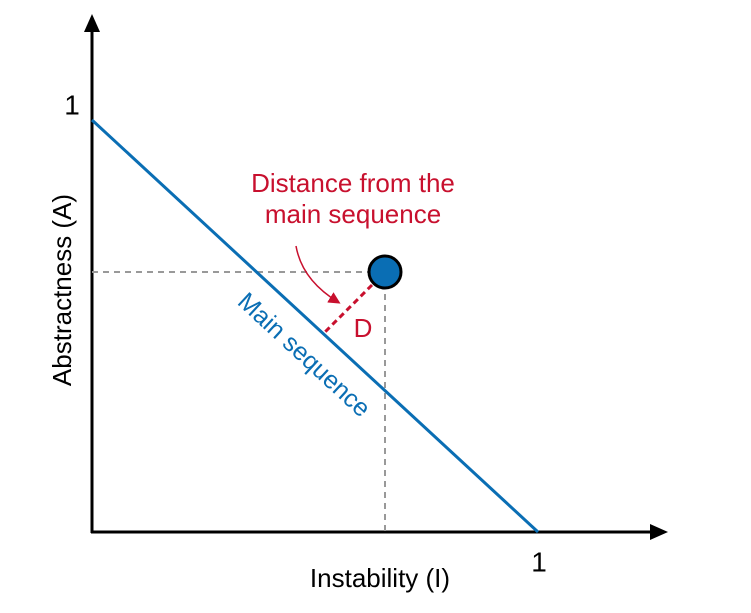 This screenshot has height=613, width=751. What do you see at coordinates (385, 272) in the screenshot?
I see `point` at bounding box center [385, 272].